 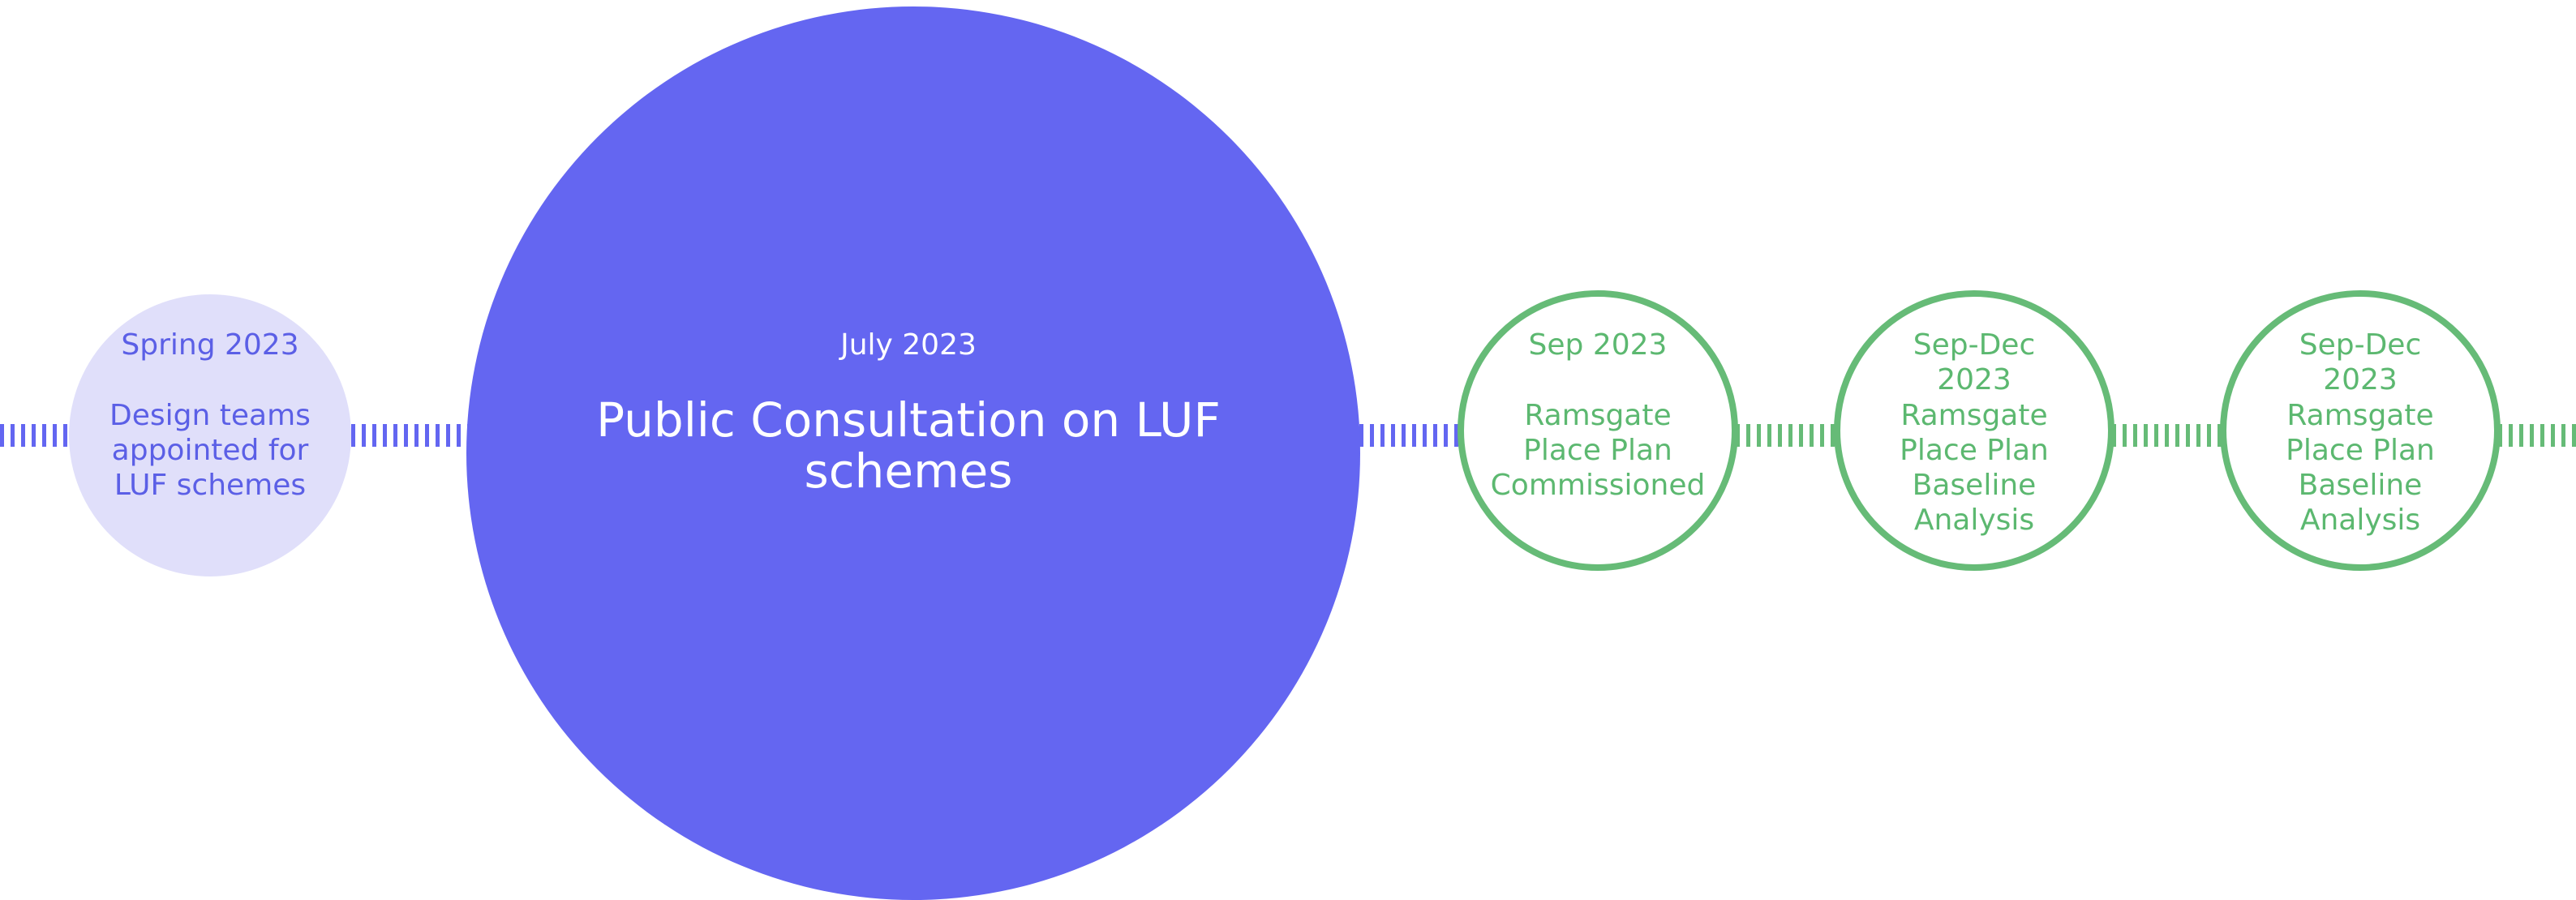 What do you see at coordinates (210, 416) in the screenshot?
I see `milestone-label: Design teams` at bounding box center [210, 416].